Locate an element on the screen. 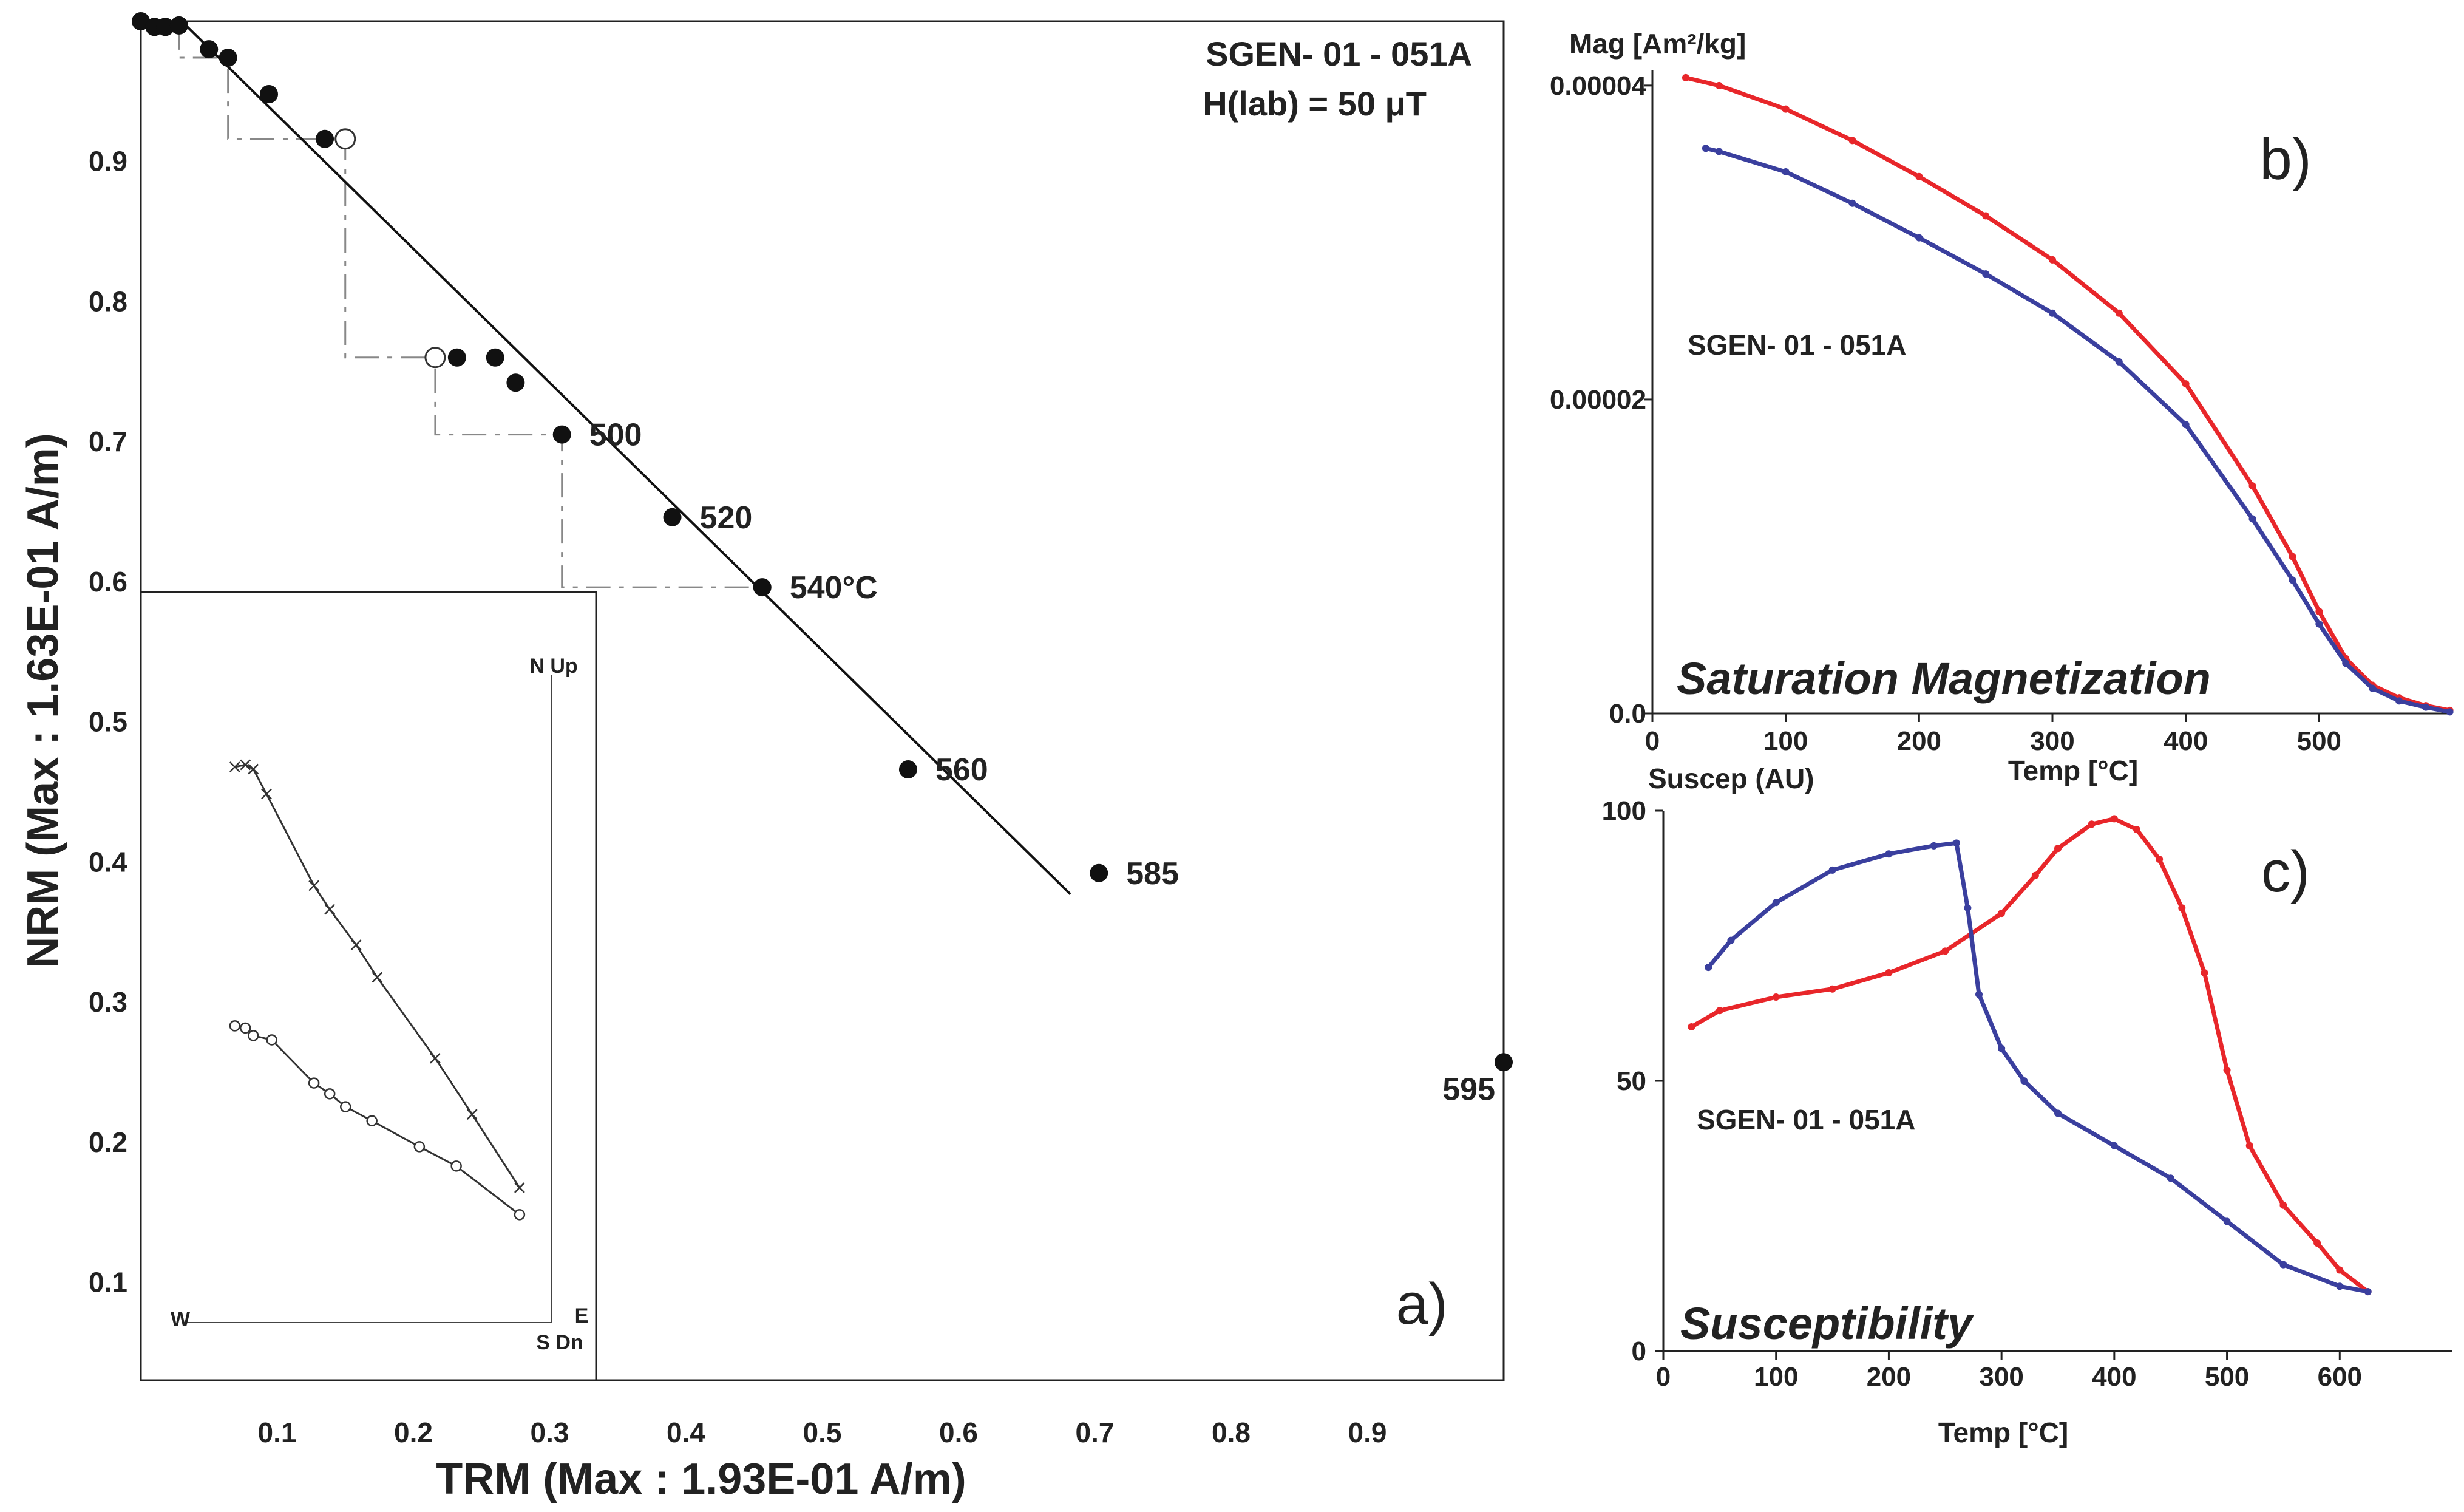 This screenshot has width=2464, height=1512. panel-b-sample-label: SGEN- 01 - 051A is located at coordinates (1797, 345).